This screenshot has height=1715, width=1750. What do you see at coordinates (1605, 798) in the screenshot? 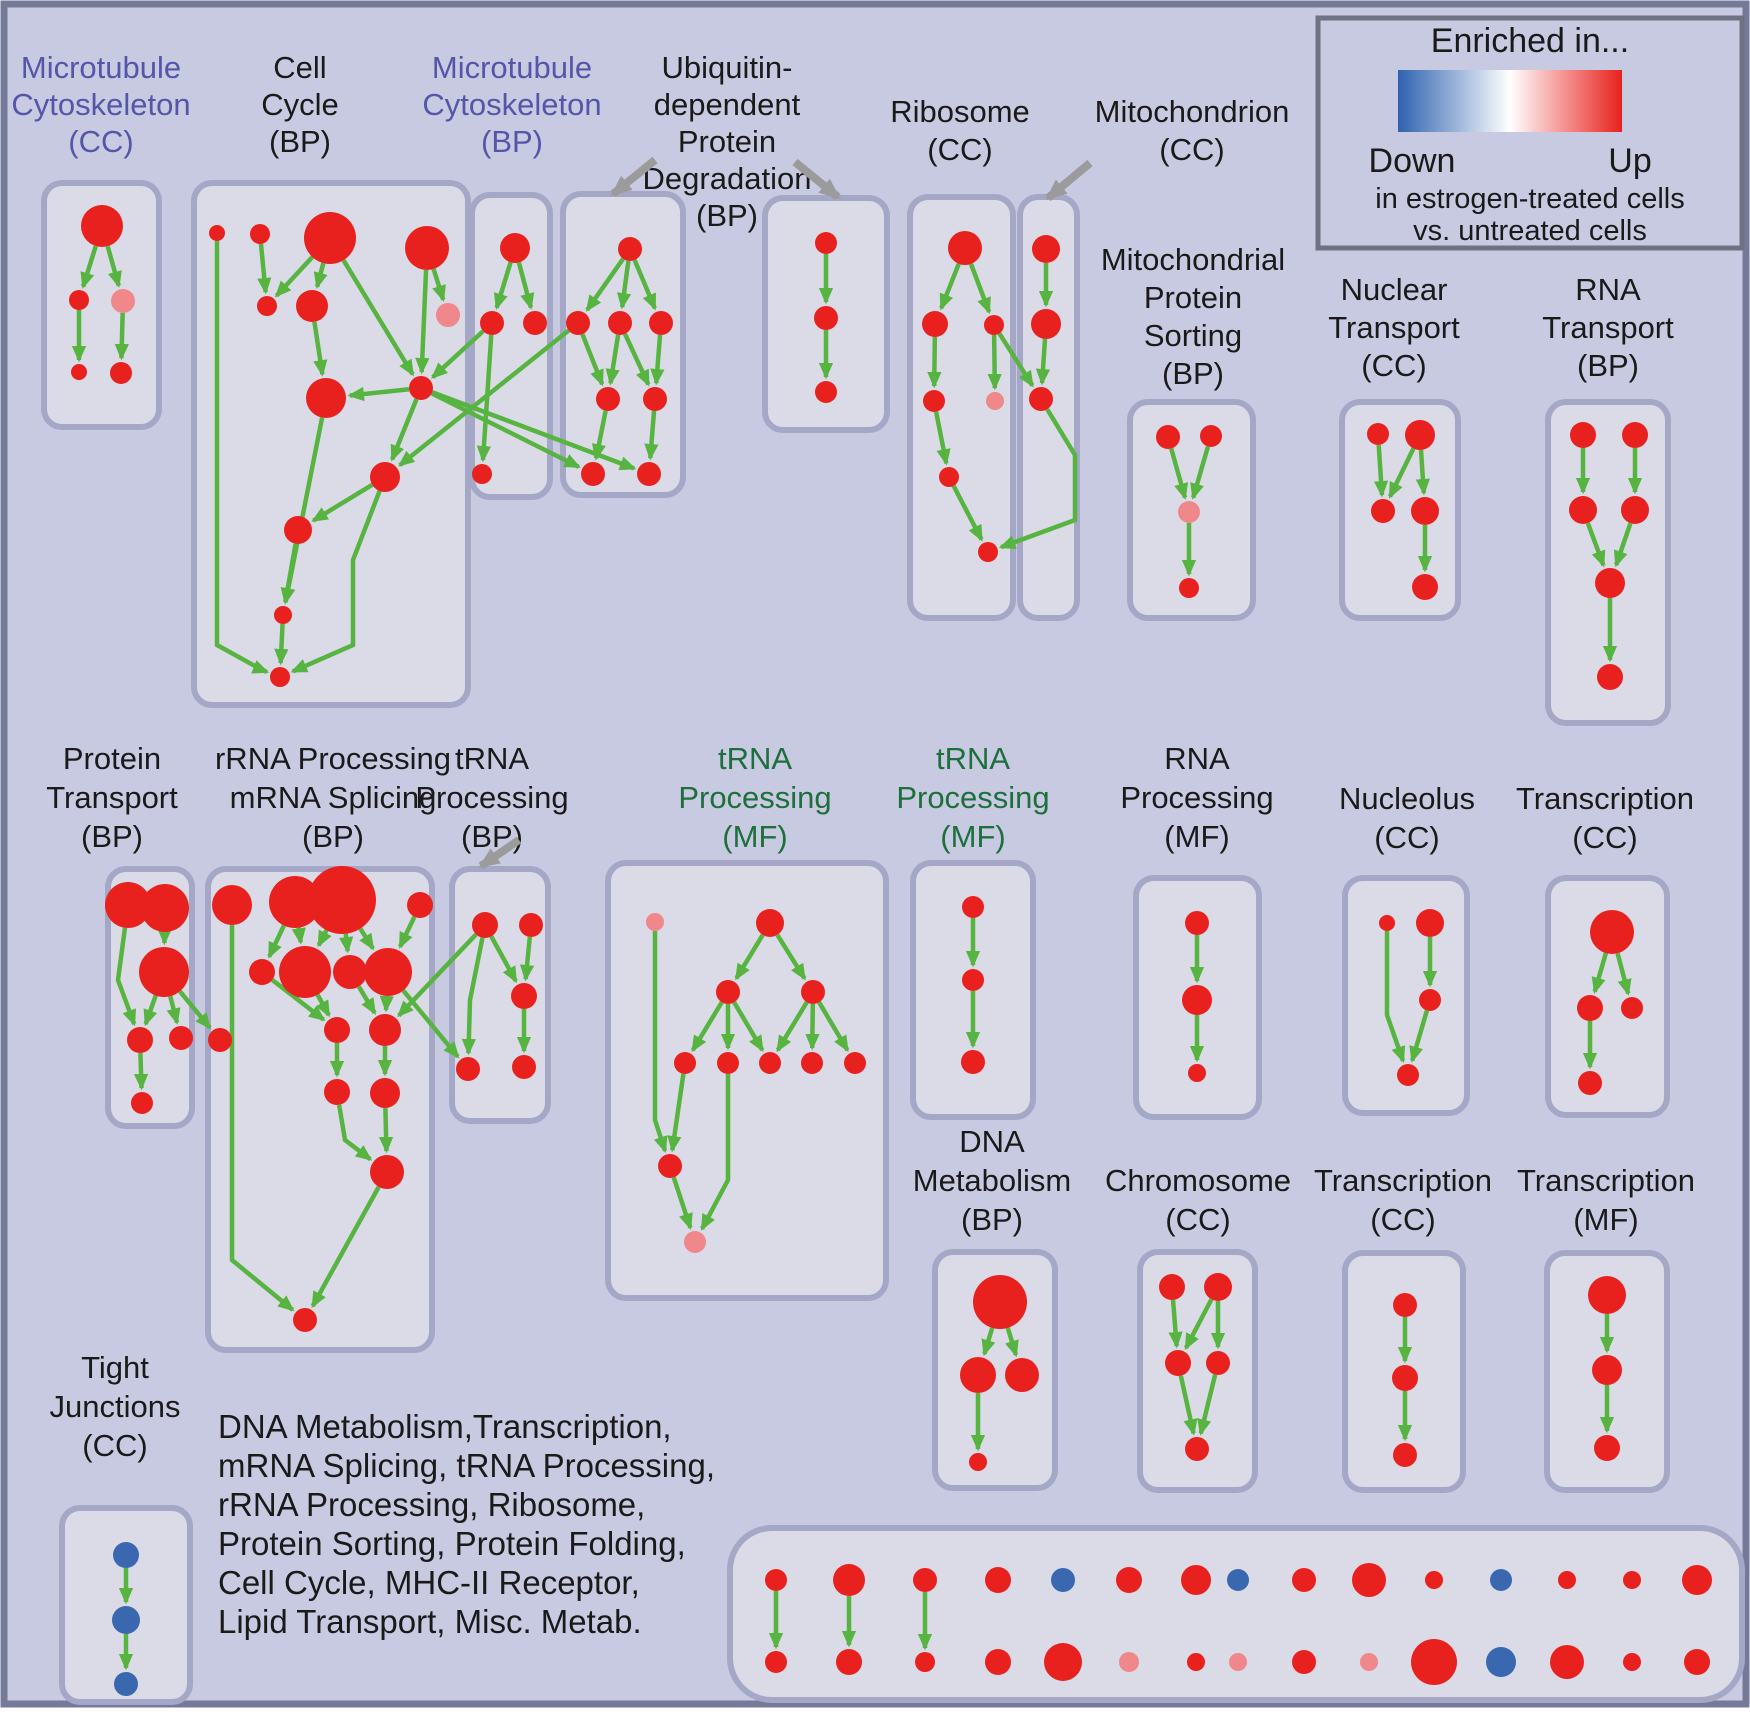
I see `cluster-label-transcription-cc-mid: Transcription` at bounding box center [1605, 798].